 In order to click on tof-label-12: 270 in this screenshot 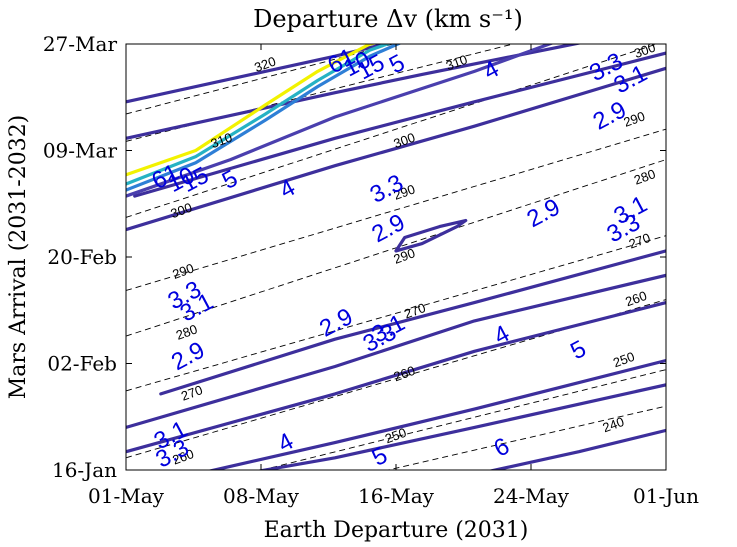, I will do `click(192, 393)`.